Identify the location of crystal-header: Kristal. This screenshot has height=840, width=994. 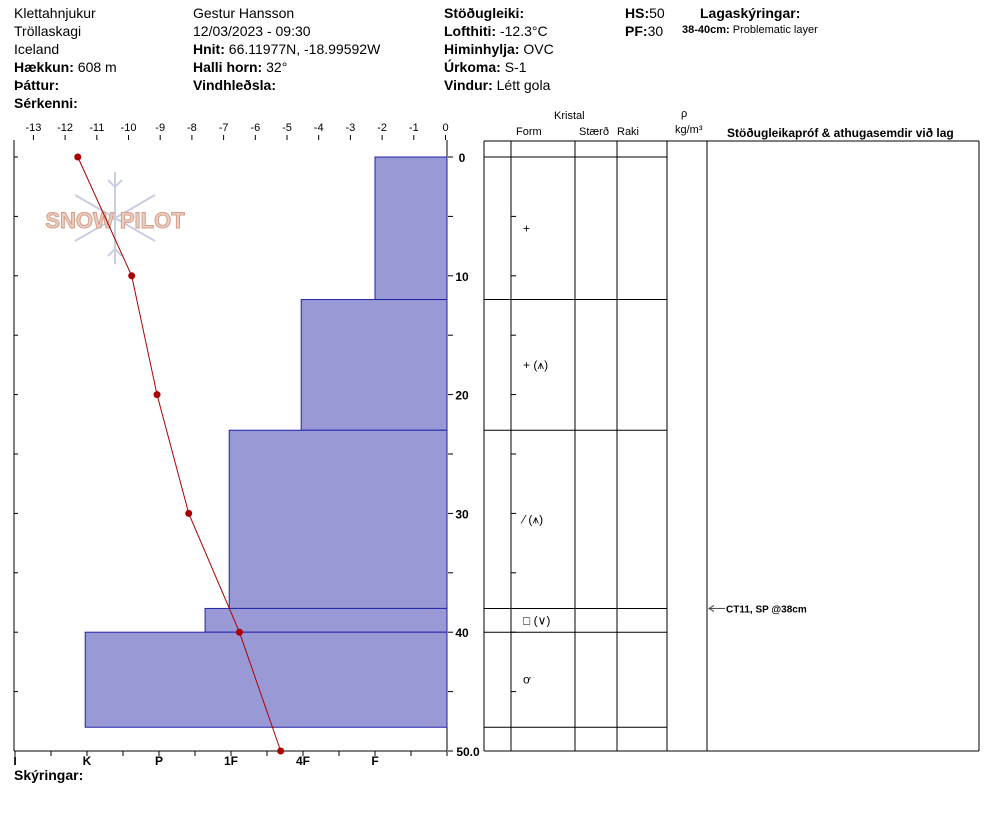
(569, 116).